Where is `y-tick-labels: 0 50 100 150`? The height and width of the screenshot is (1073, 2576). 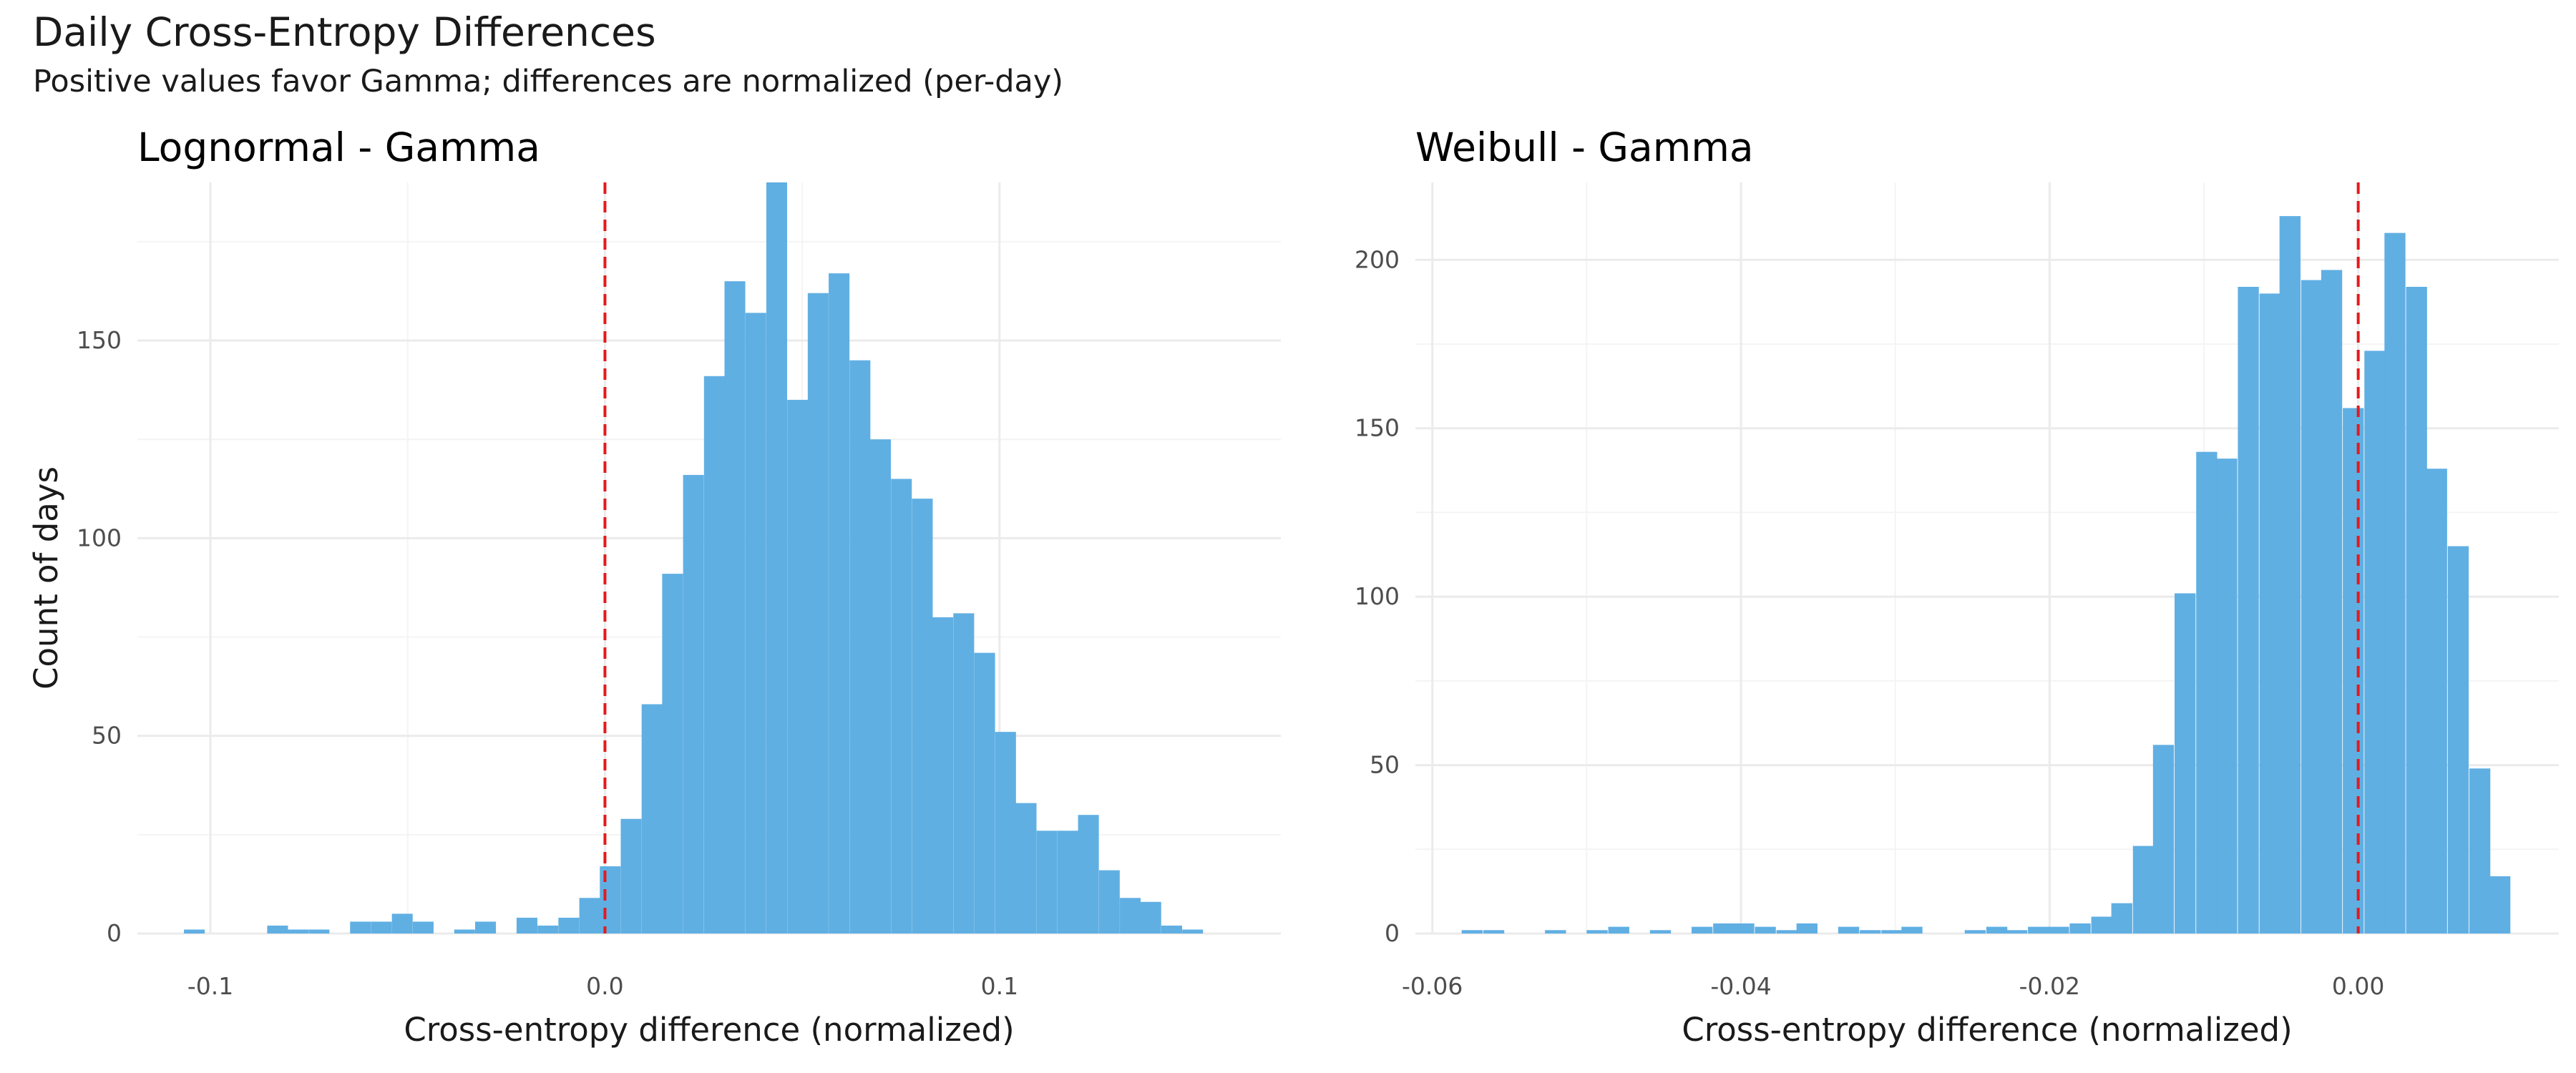
y-tick-labels: 0 50 100 150 is located at coordinates (100, 636).